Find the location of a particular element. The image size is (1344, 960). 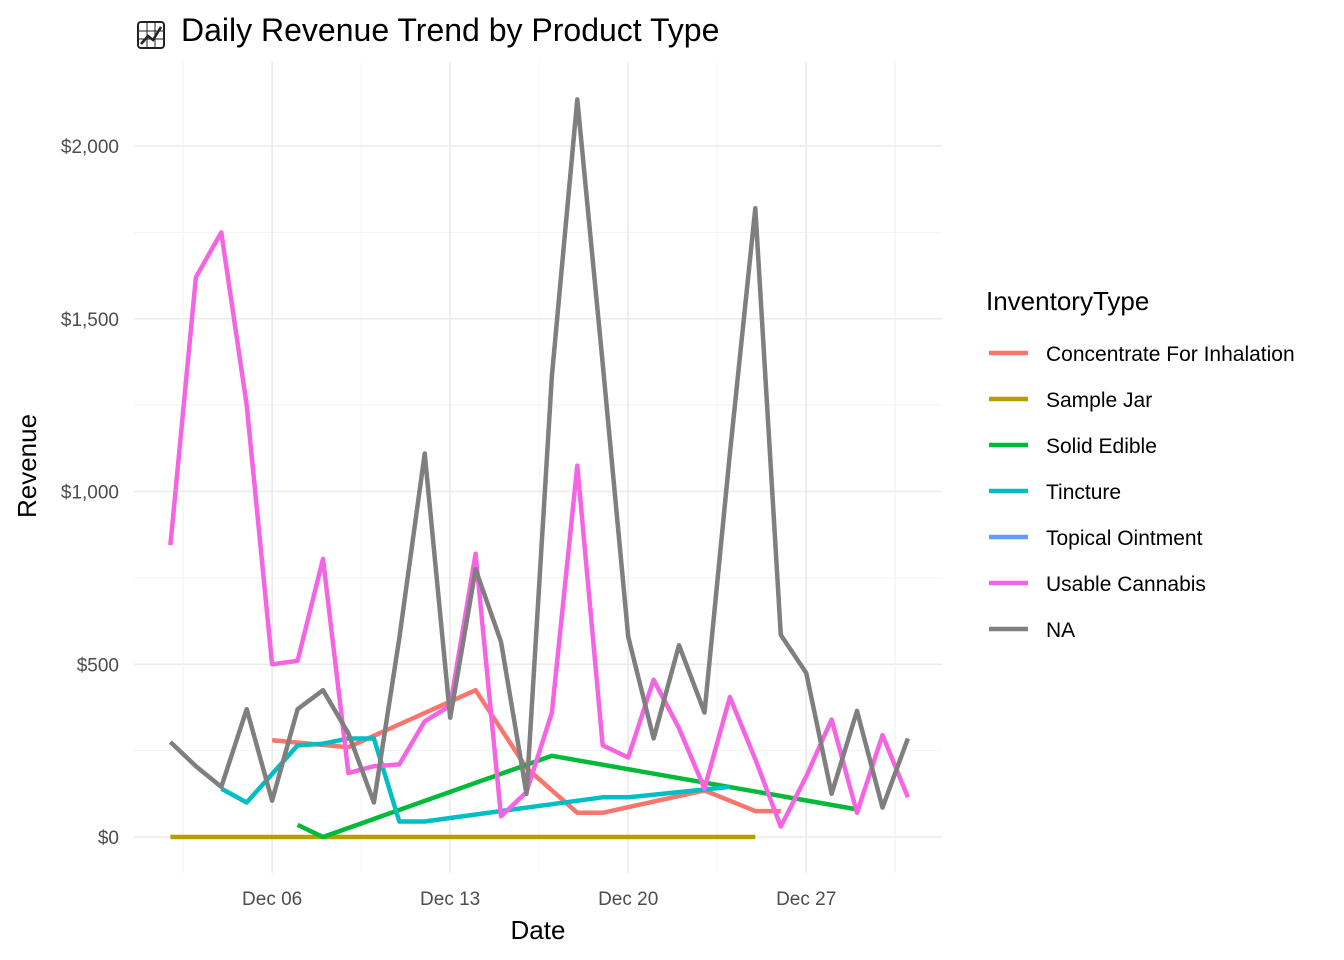

chart-increasing-icon is located at coordinates (151, 35).